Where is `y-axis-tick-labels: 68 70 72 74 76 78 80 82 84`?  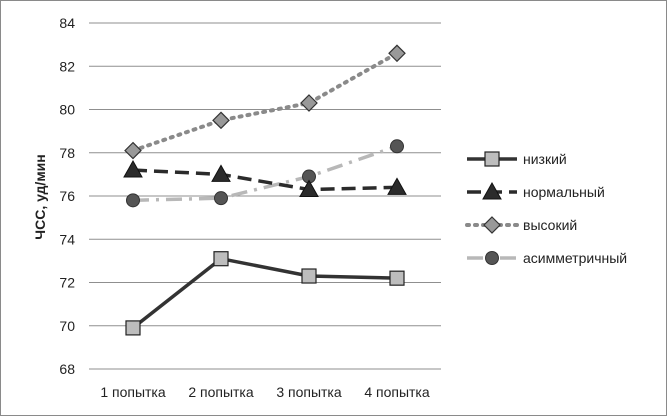 y-axis-tick-labels: 68 70 72 74 76 78 80 82 84 is located at coordinates (67, 196).